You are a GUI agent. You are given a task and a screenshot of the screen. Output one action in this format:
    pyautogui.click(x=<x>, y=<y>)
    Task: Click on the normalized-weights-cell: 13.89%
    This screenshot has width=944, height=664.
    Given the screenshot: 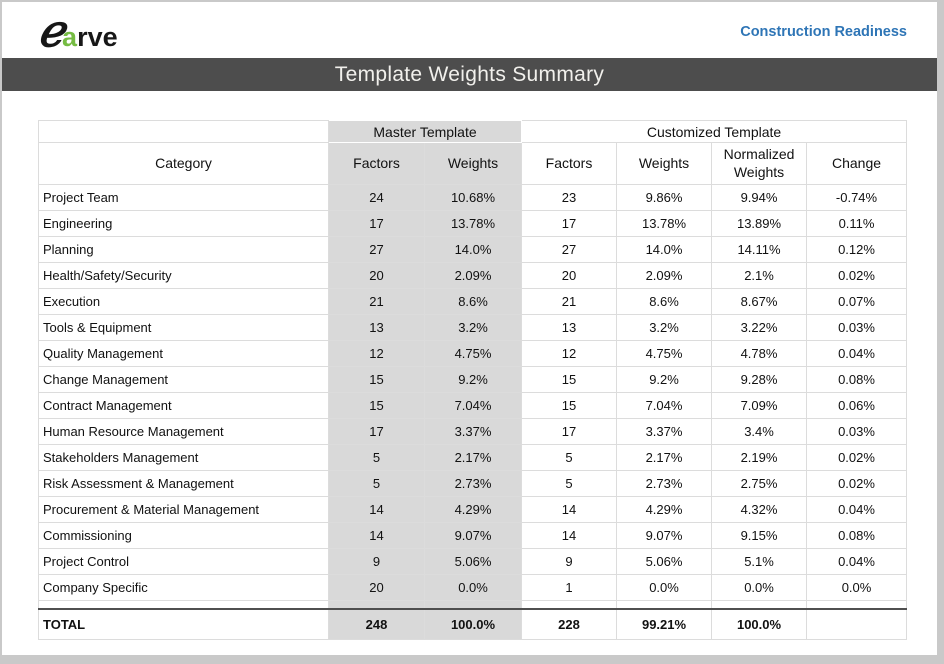 What is the action you would take?
    pyautogui.click(x=759, y=223)
    